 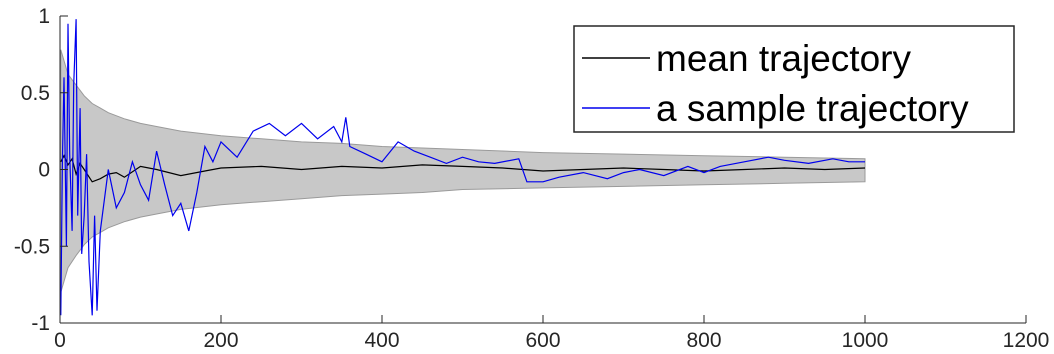 I want to click on legend: mean trajectory a sample trajectory, so click(x=794, y=79).